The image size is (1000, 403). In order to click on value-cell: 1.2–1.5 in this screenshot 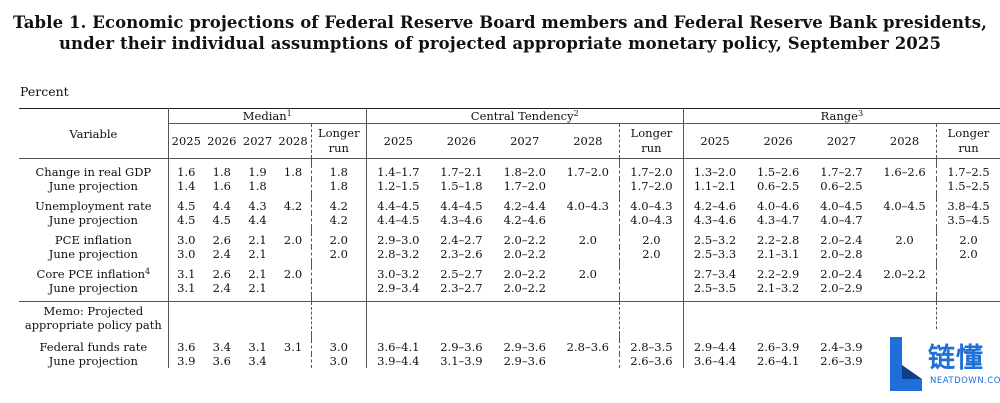, I will do `click(398, 186)`.